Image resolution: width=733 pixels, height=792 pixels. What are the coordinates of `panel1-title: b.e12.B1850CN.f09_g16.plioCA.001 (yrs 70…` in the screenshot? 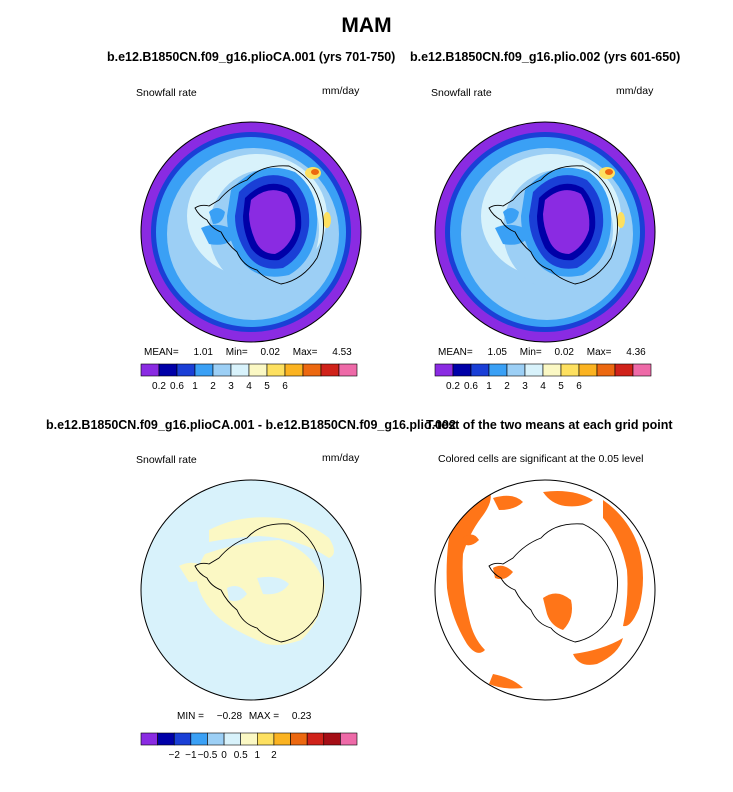 It's located at (251, 57).